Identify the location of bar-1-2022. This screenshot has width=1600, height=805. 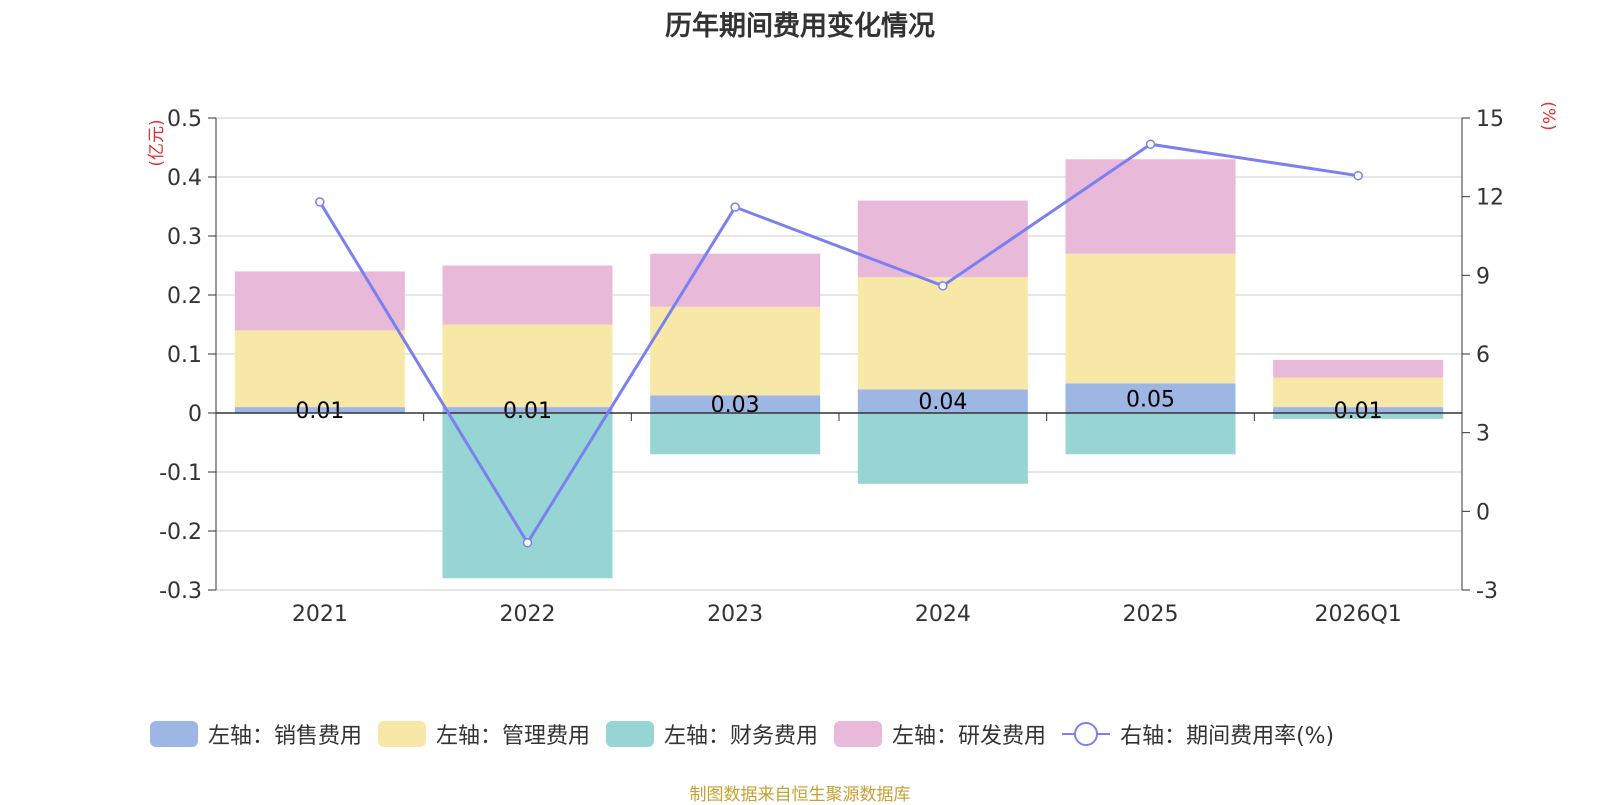
(527, 366).